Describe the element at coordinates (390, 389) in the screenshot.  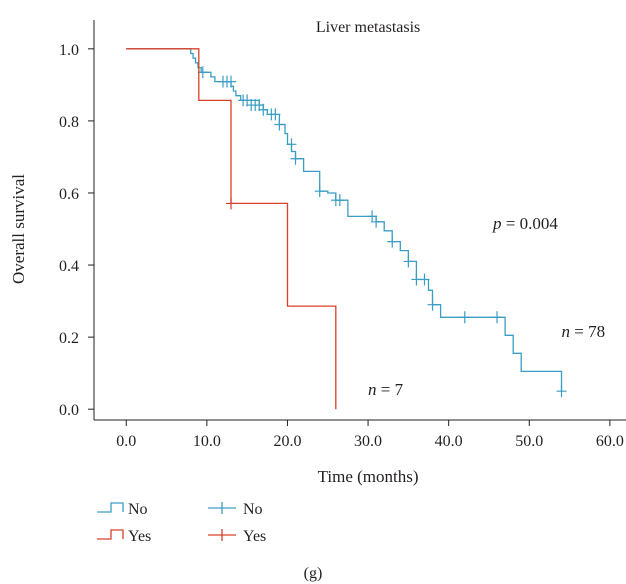
I see `annotation-value: = 7` at that location.